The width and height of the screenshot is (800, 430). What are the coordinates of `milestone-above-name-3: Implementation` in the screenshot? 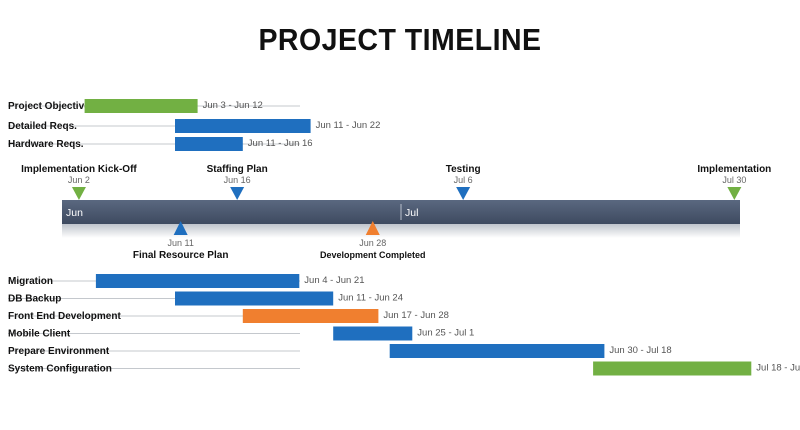 It's located at (734, 169).